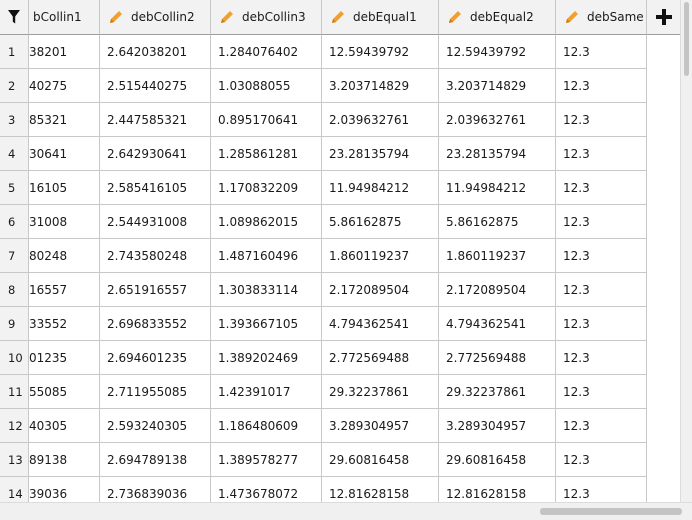 This screenshot has width=692, height=520. Describe the element at coordinates (64, 222) in the screenshot. I see `table-cell: 31008` at that location.